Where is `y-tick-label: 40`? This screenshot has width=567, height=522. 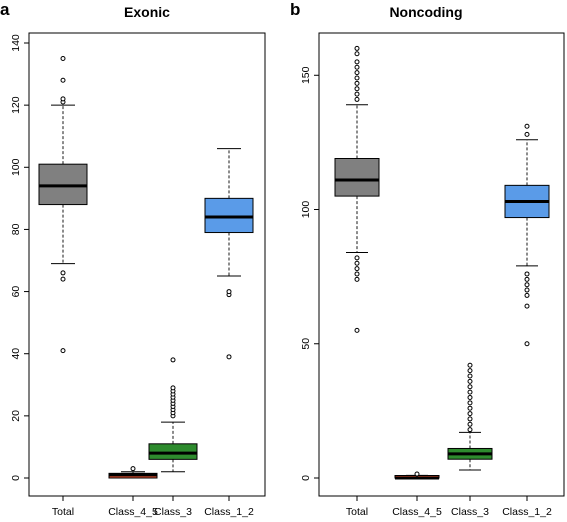 y-tick-label: 40 is located at coordinates (16, 354).